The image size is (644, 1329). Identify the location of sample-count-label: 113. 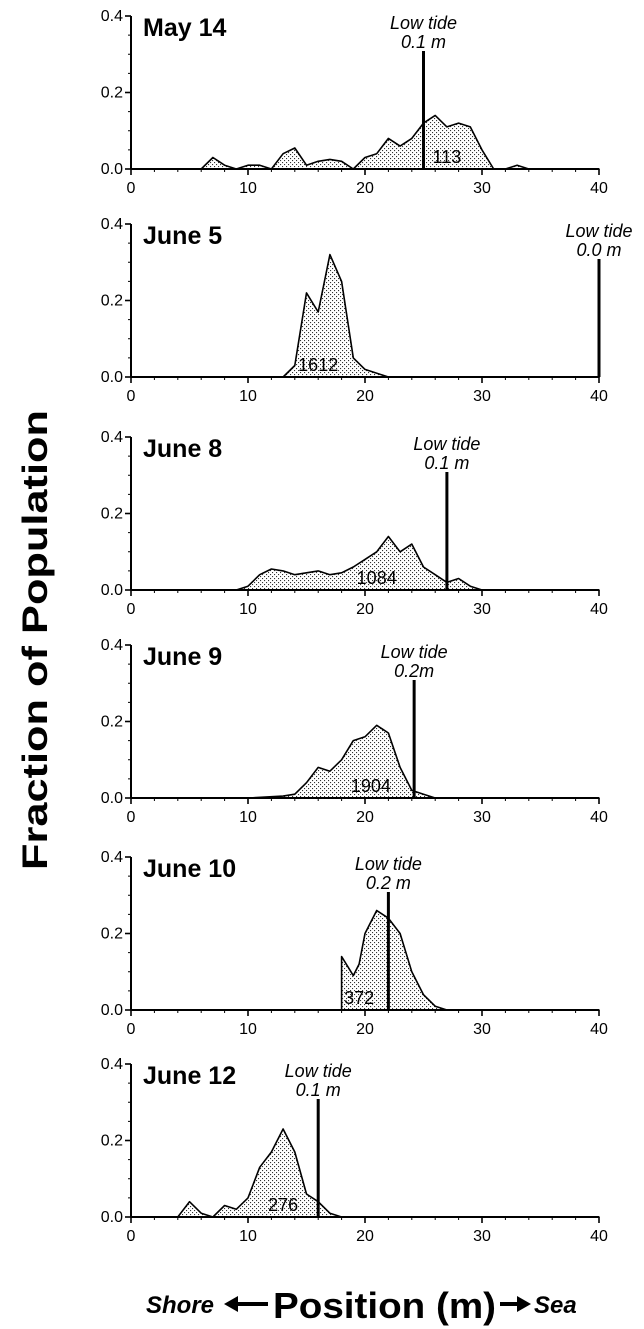
(447, 157).